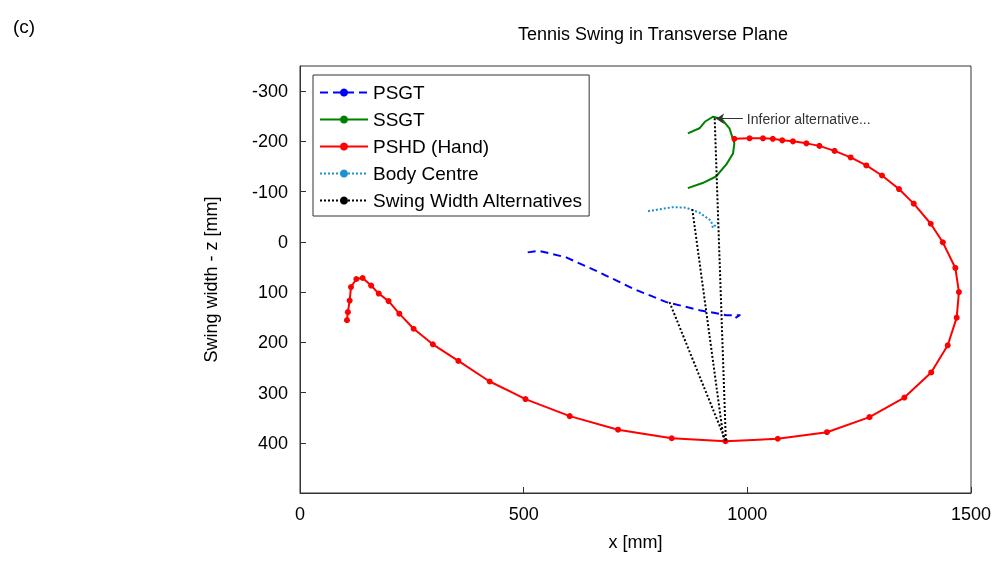  What do you see at coordinates (653, 34) in the screenshot?
I see `chart-title: Tennis Swing in Transverse Plane` at bounding box center [653, 34].